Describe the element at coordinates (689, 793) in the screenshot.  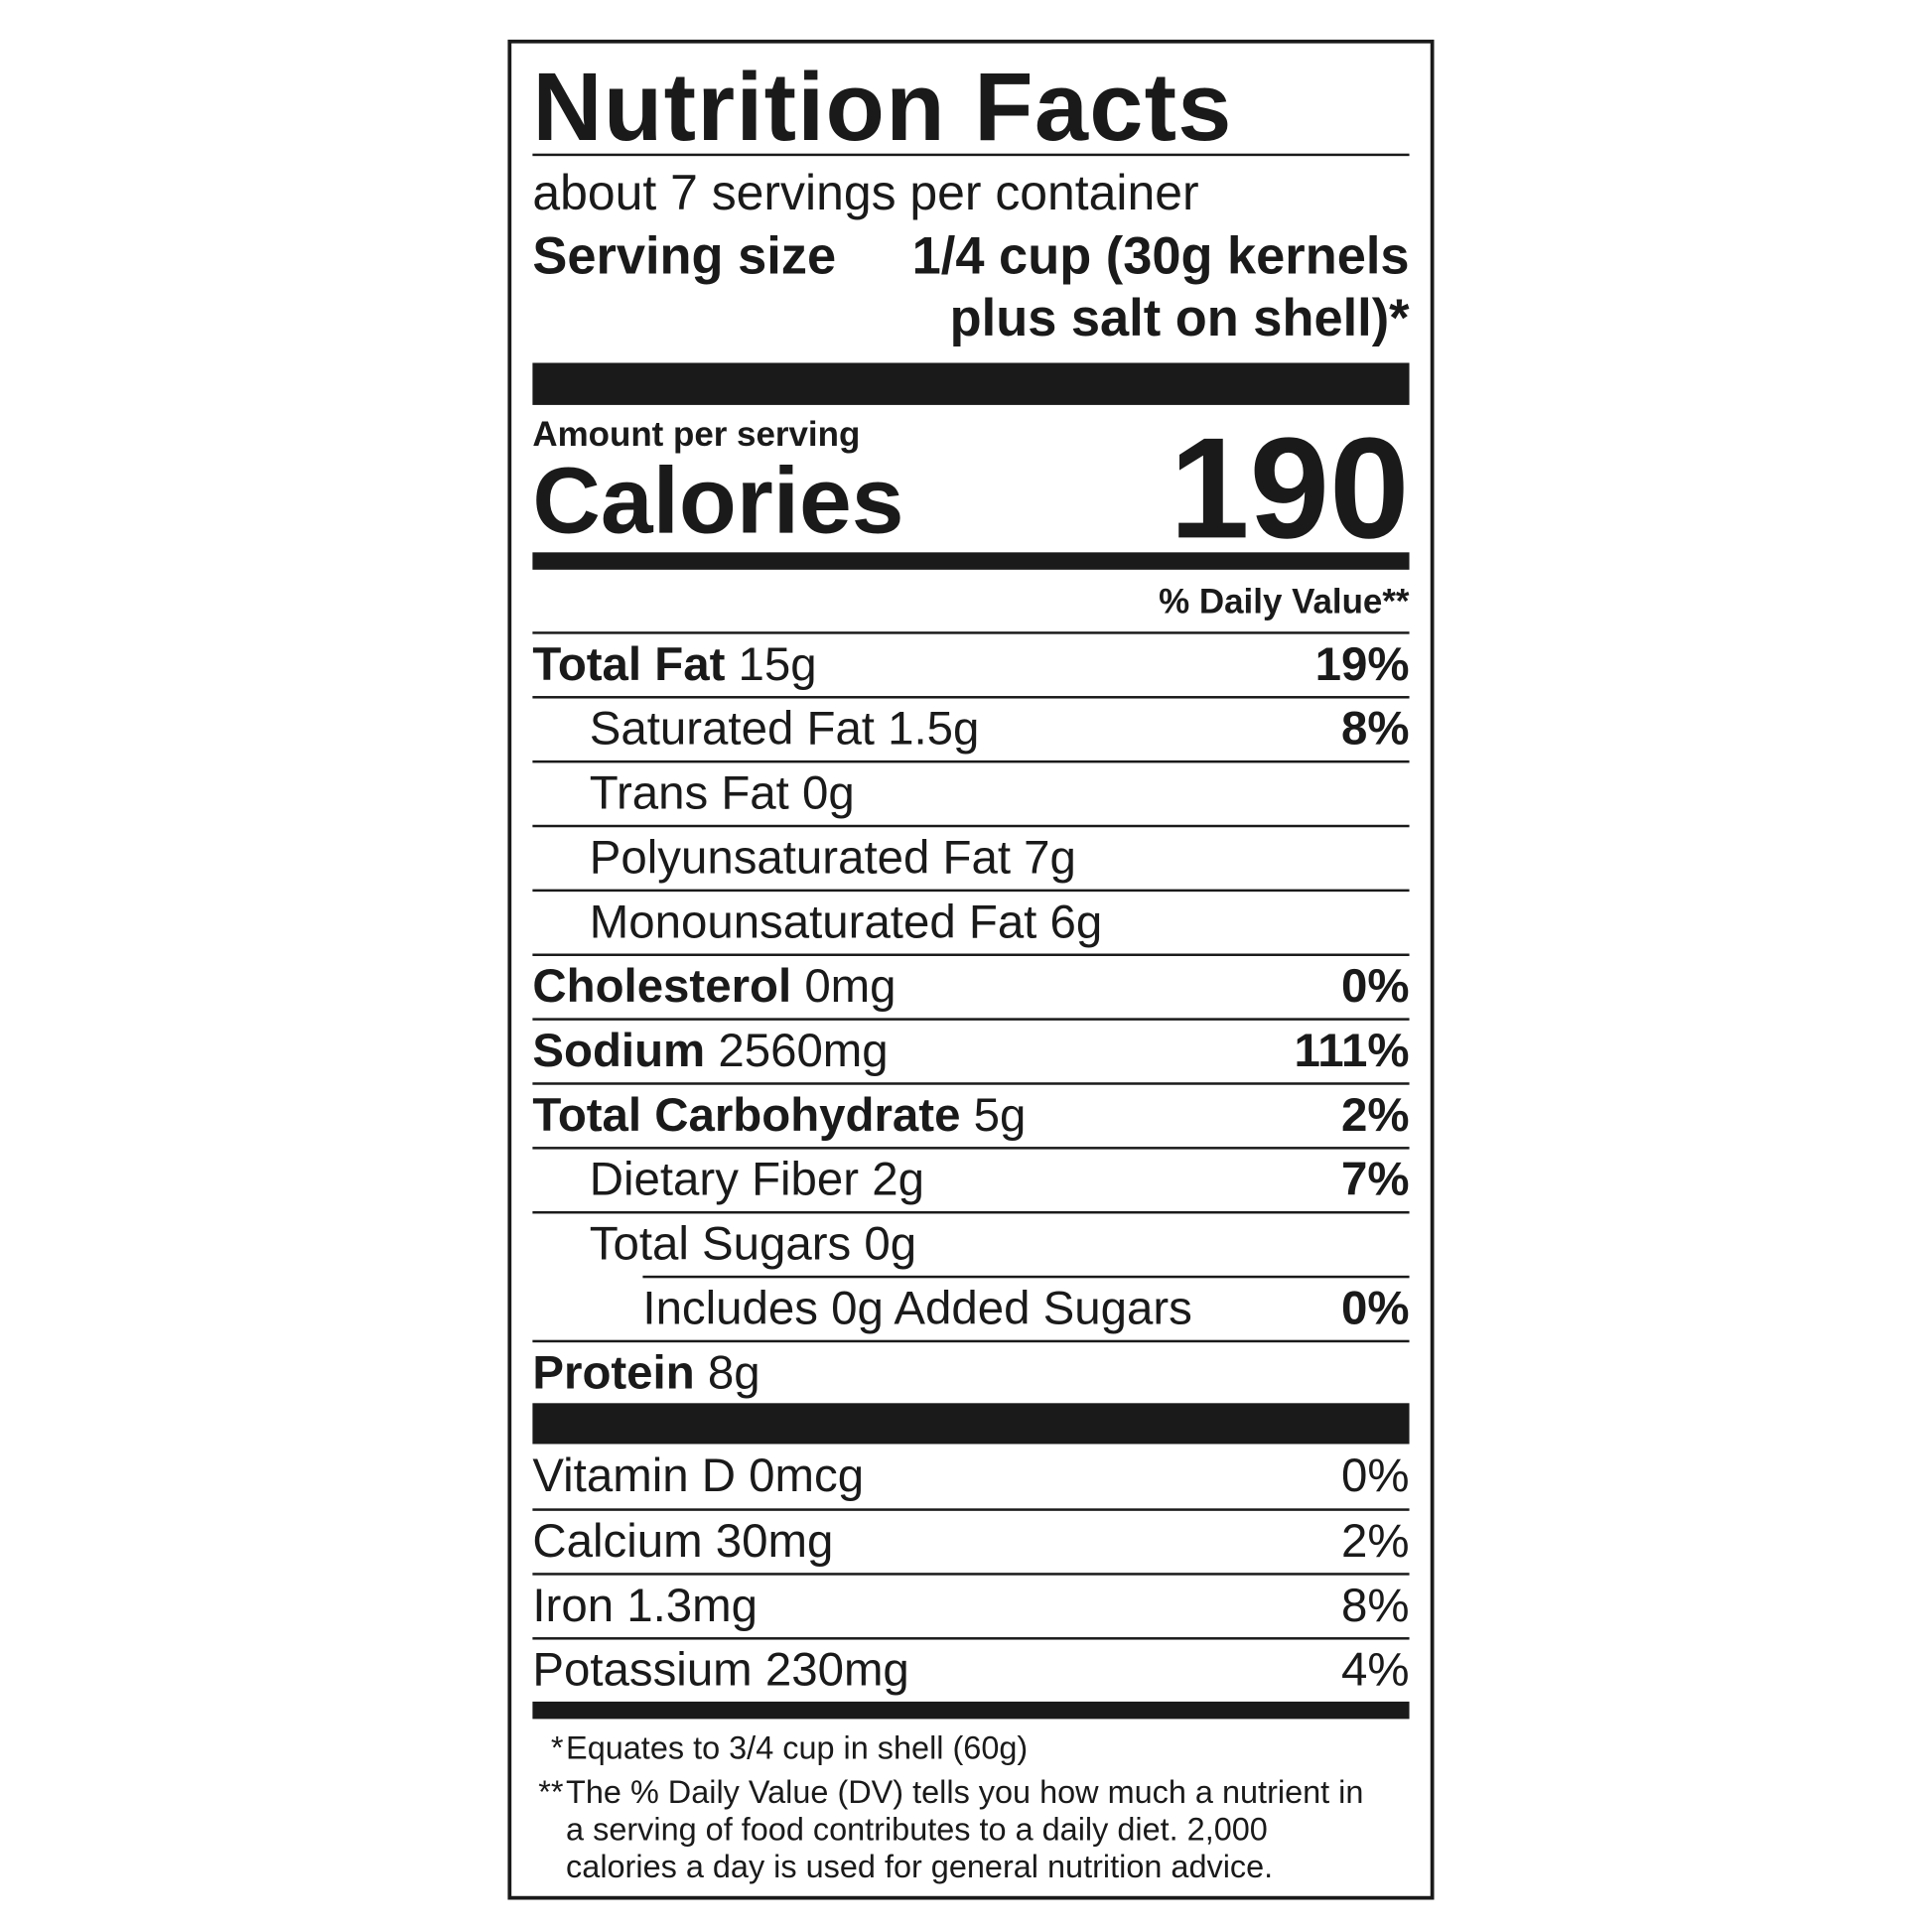
I see `nutrient-name: Trans Fat` at that location.